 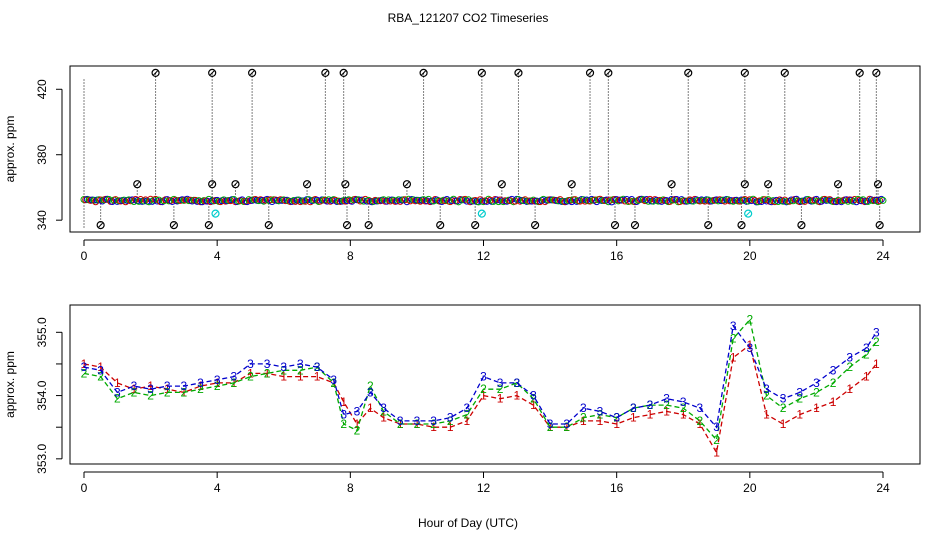 What do you see at coordinates (84, 488) in the screenshot?
I see `bottom-x-tick-label: 0` at bounding box center [84, 488].